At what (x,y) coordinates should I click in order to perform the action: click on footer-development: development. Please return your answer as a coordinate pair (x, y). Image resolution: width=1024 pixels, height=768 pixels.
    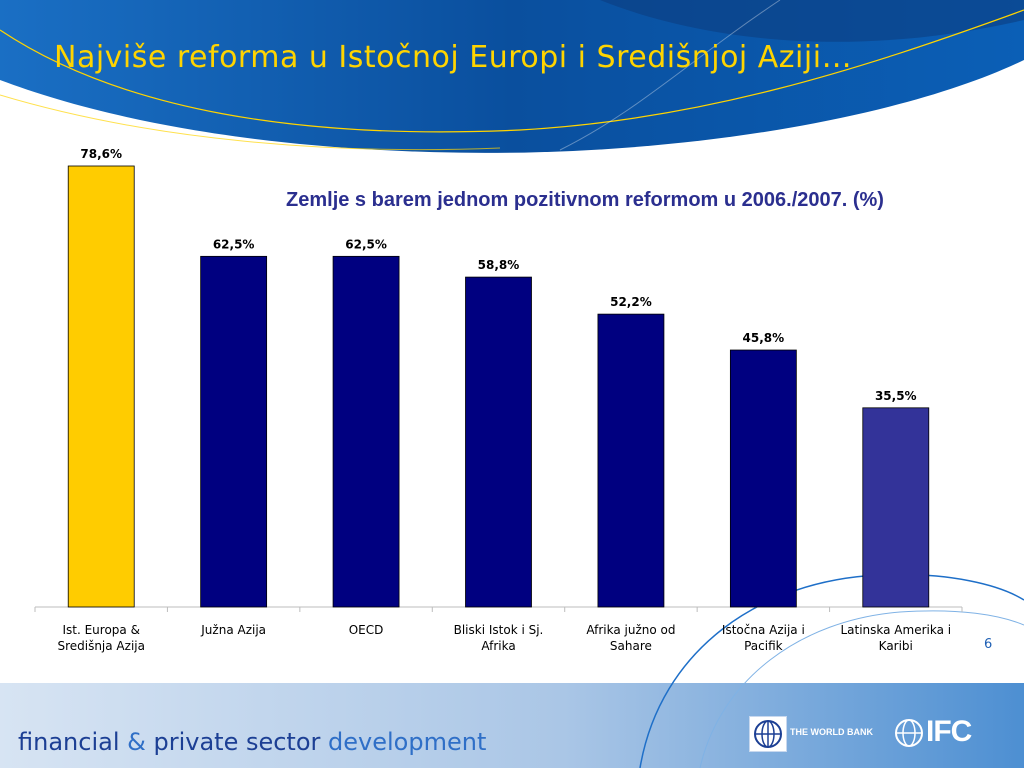
    Looking at the image, I should click on (407, 742).